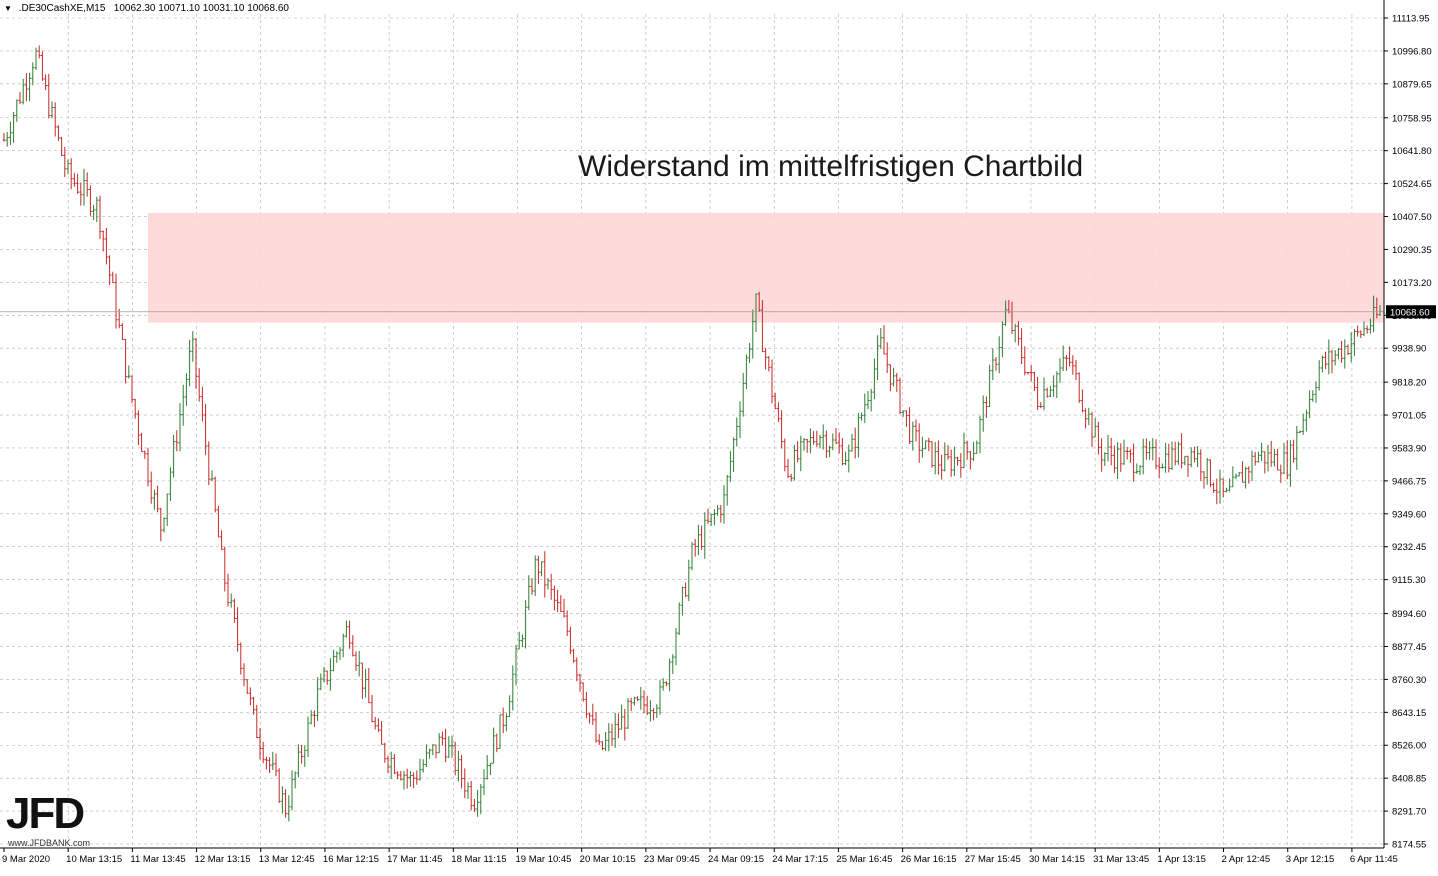 The height and width of the screenshot is (876, 1438). I want to click on current-price-label: 10068.60, so click(1410, 312).